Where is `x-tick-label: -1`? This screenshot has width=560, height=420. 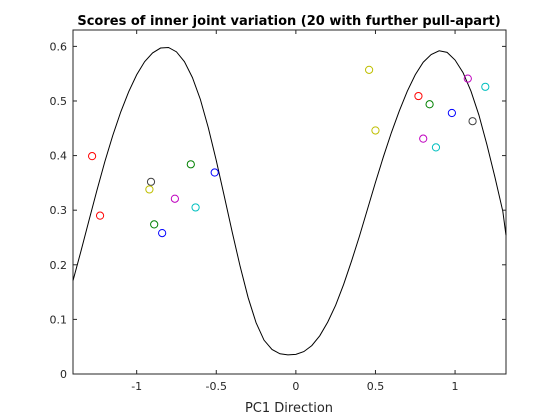
x-tick-label: -1 is located at coordinates (136, 386).